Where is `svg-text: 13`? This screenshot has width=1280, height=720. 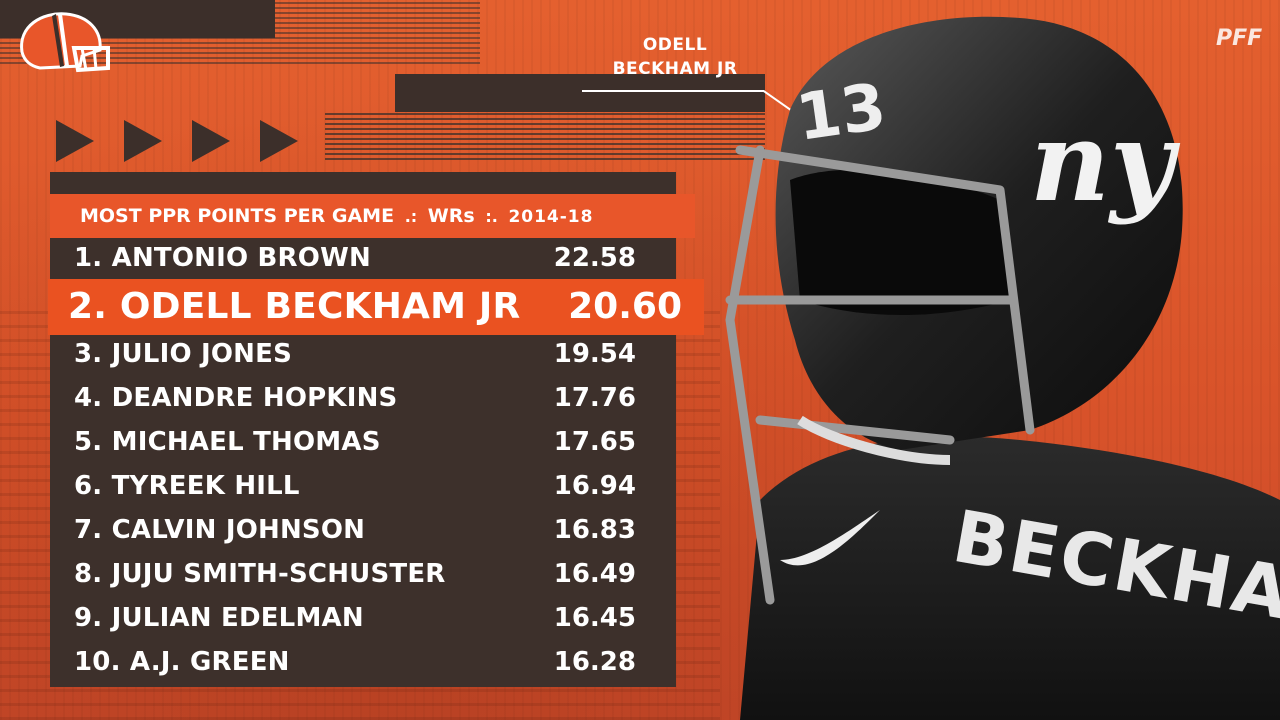
svg-text: 13 is located at coordinates (841, 113).